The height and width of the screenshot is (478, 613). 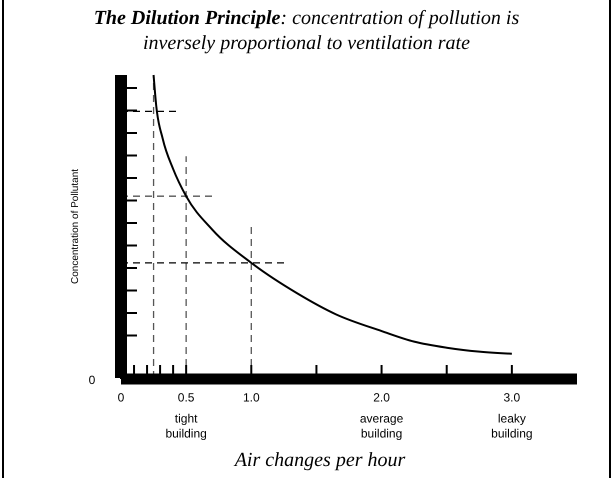 What do you see at coordinates (307, 30) in the screenshot?
I see `chart-title: The Dilution Principle: concentration of pollution is inversely proportional to ventilation rate` at bounding box center [307, 30].